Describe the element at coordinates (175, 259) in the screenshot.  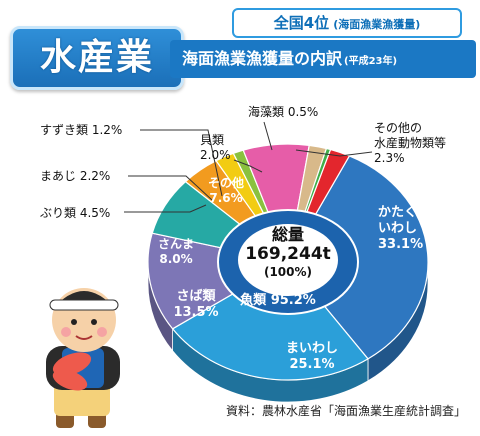
I see `slice-label-3-1: 8.0%` at that location.